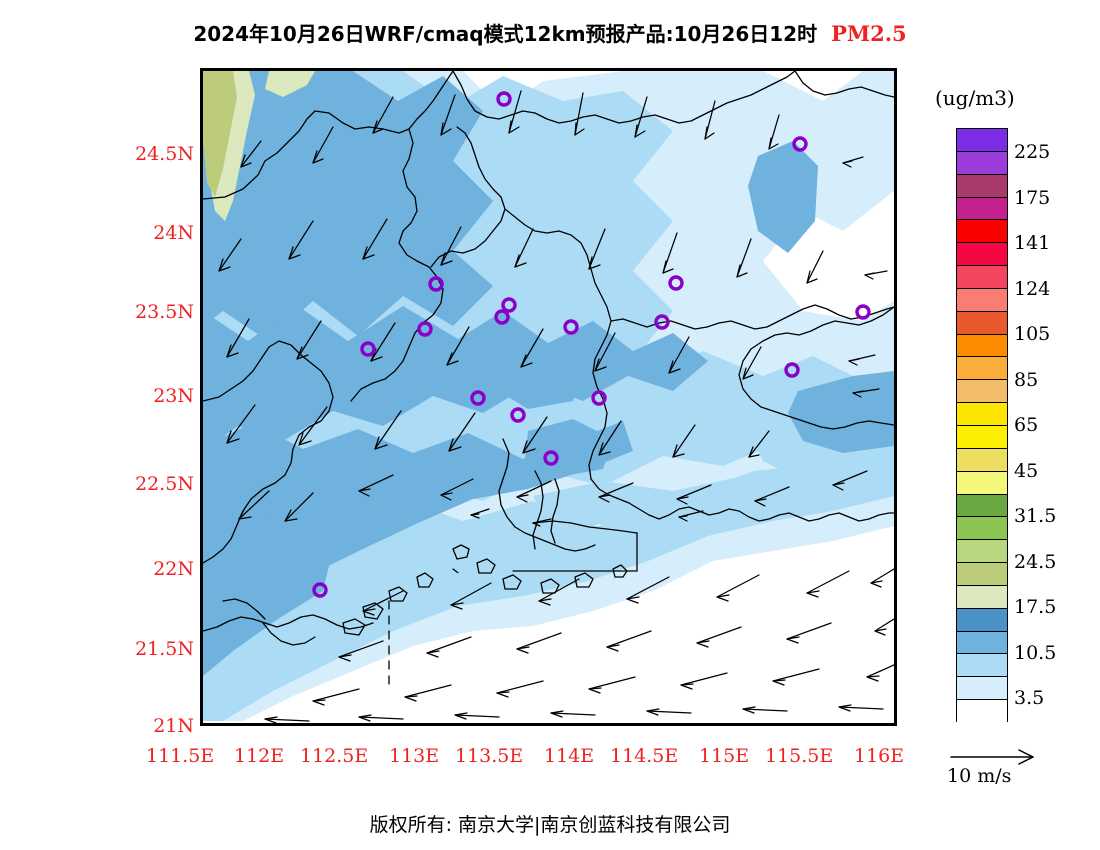 This screenshot has width=1100, height=850. I want to click on colorbar-tick-65: 65, so click(1026, 425).